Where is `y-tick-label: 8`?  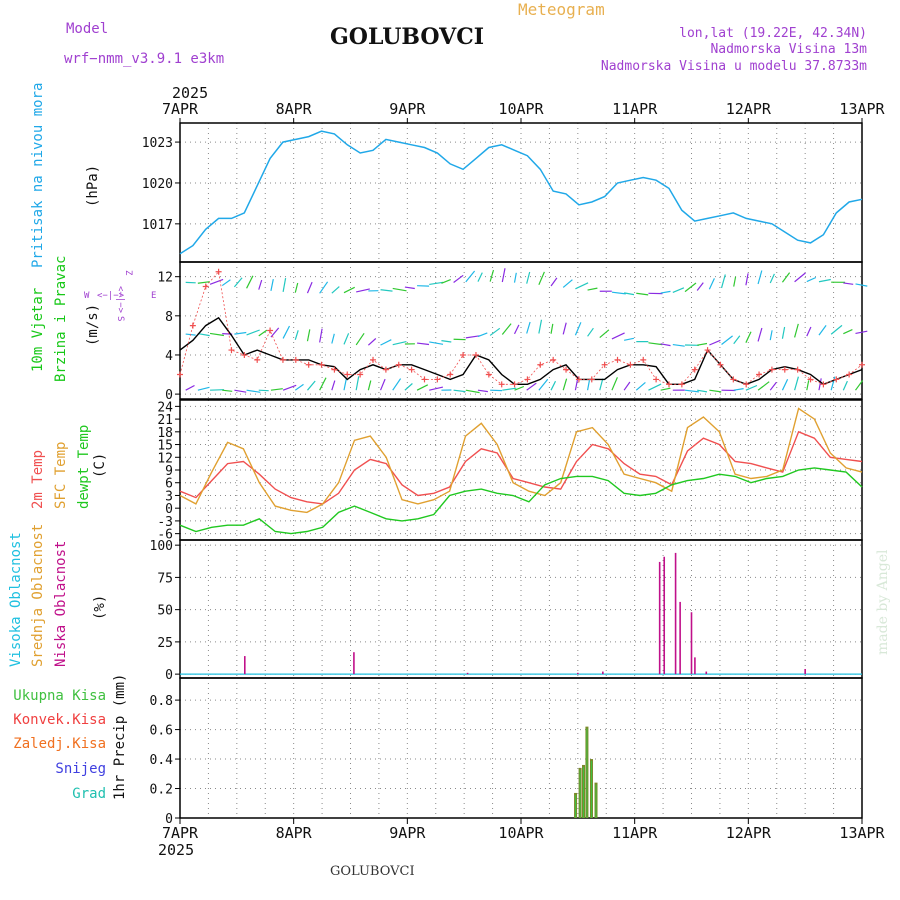 y-tick-label: 8 is located at coordinates (169, 317).